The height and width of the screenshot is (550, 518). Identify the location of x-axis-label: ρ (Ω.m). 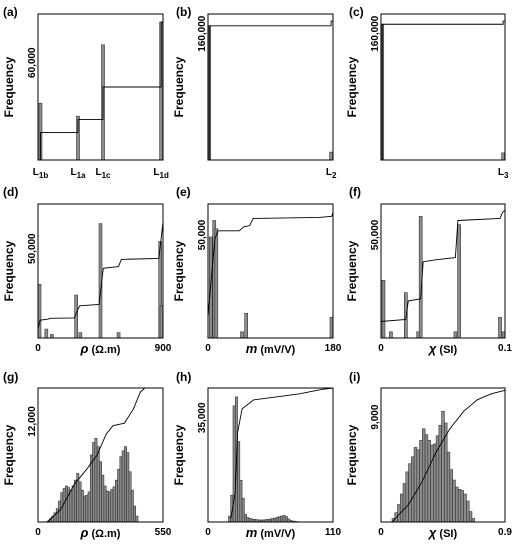
(100, 348).